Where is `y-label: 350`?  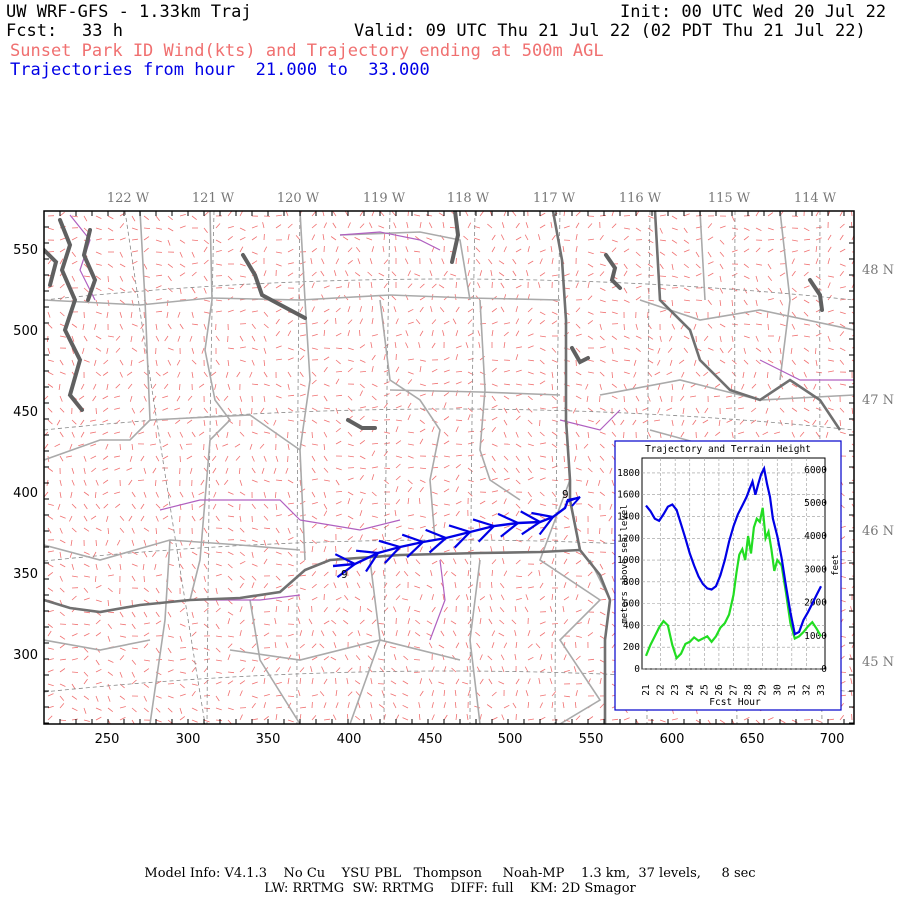
y-label: 350 is located at coordinates (25, 574).